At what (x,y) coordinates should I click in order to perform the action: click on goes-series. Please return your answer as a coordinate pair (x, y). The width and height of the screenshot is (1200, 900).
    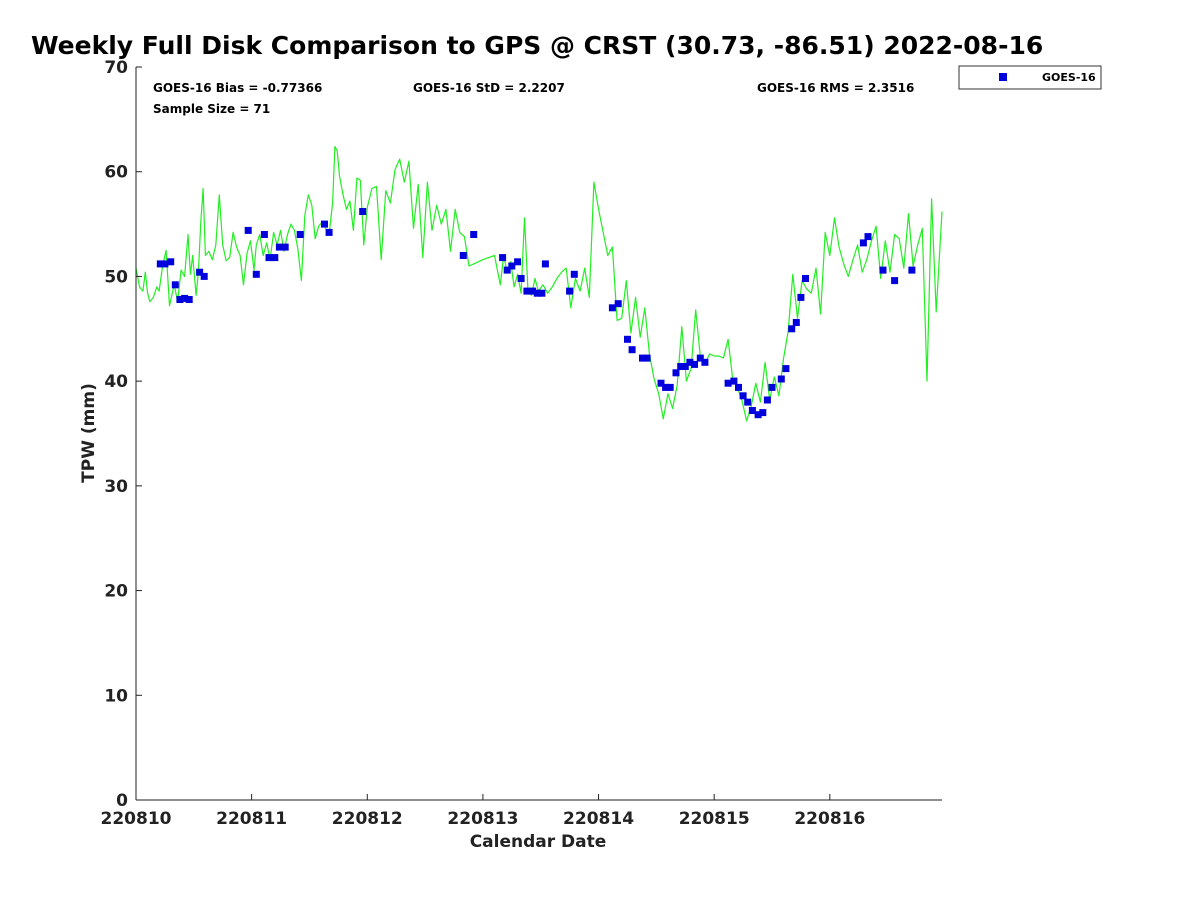
    Looking at the image, I should click on (536, 313).